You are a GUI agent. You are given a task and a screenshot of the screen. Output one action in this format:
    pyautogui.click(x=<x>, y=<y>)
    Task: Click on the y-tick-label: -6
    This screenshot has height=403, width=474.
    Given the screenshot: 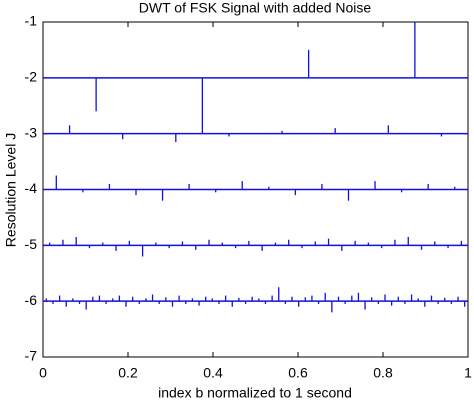 What is the action you would take?
    pyautogui.click(x=31, y=300)
    